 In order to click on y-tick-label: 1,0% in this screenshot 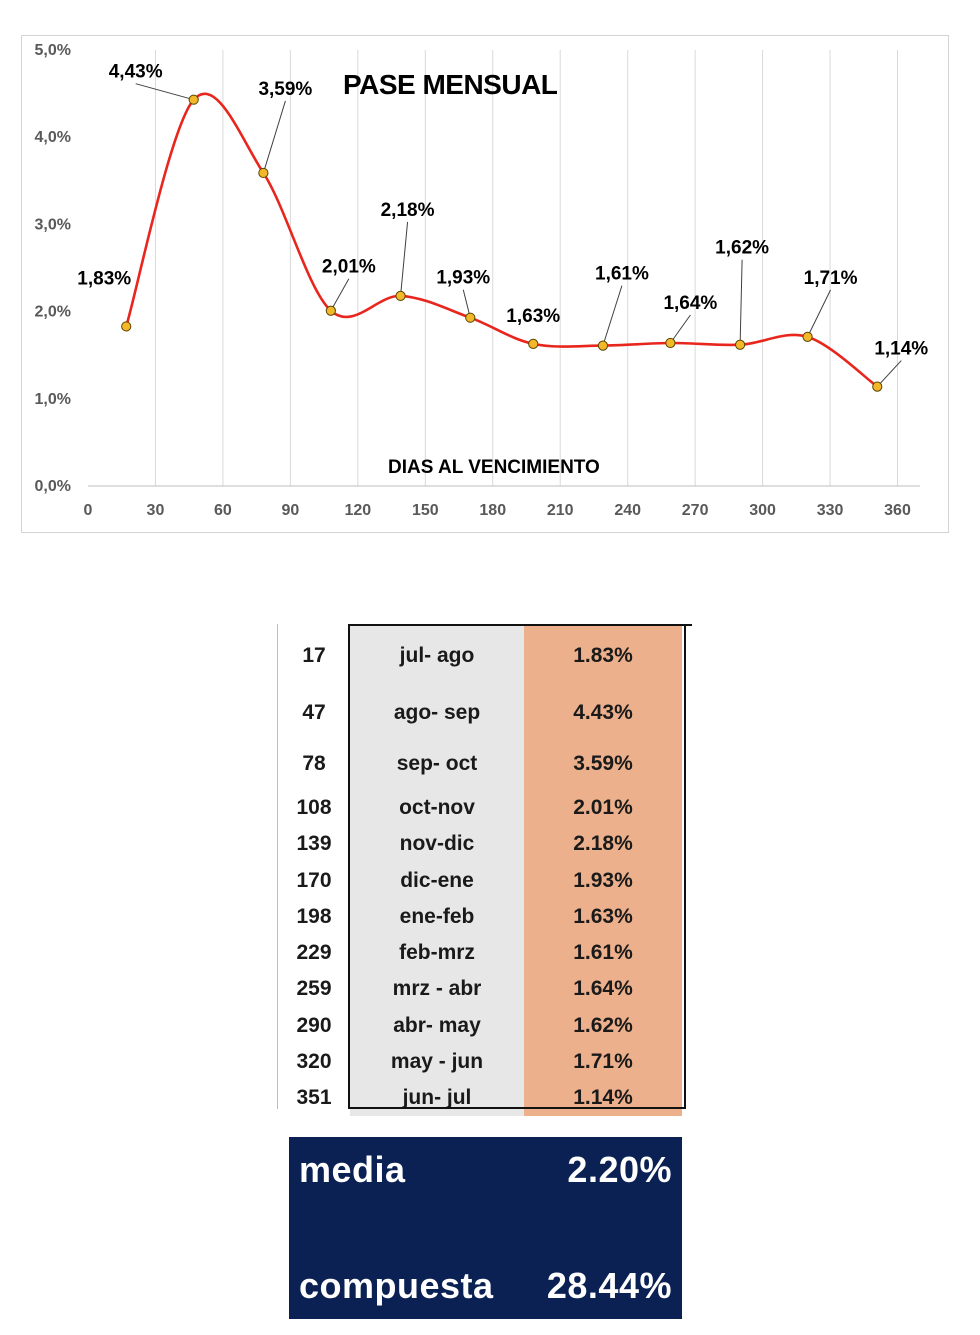, I will do `click(53, 399)`.